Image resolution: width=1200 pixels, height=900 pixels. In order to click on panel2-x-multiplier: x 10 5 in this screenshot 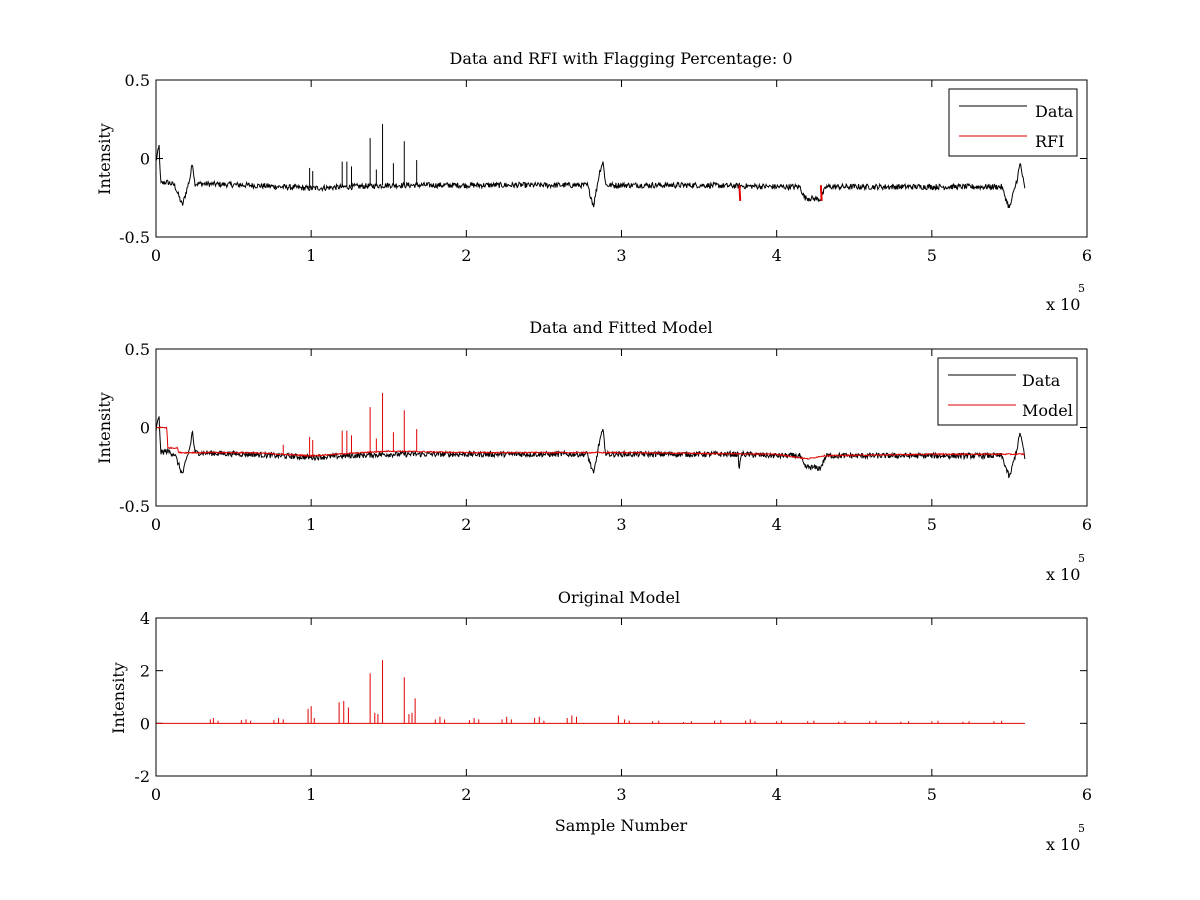, I will do `click(1065, 568)`.